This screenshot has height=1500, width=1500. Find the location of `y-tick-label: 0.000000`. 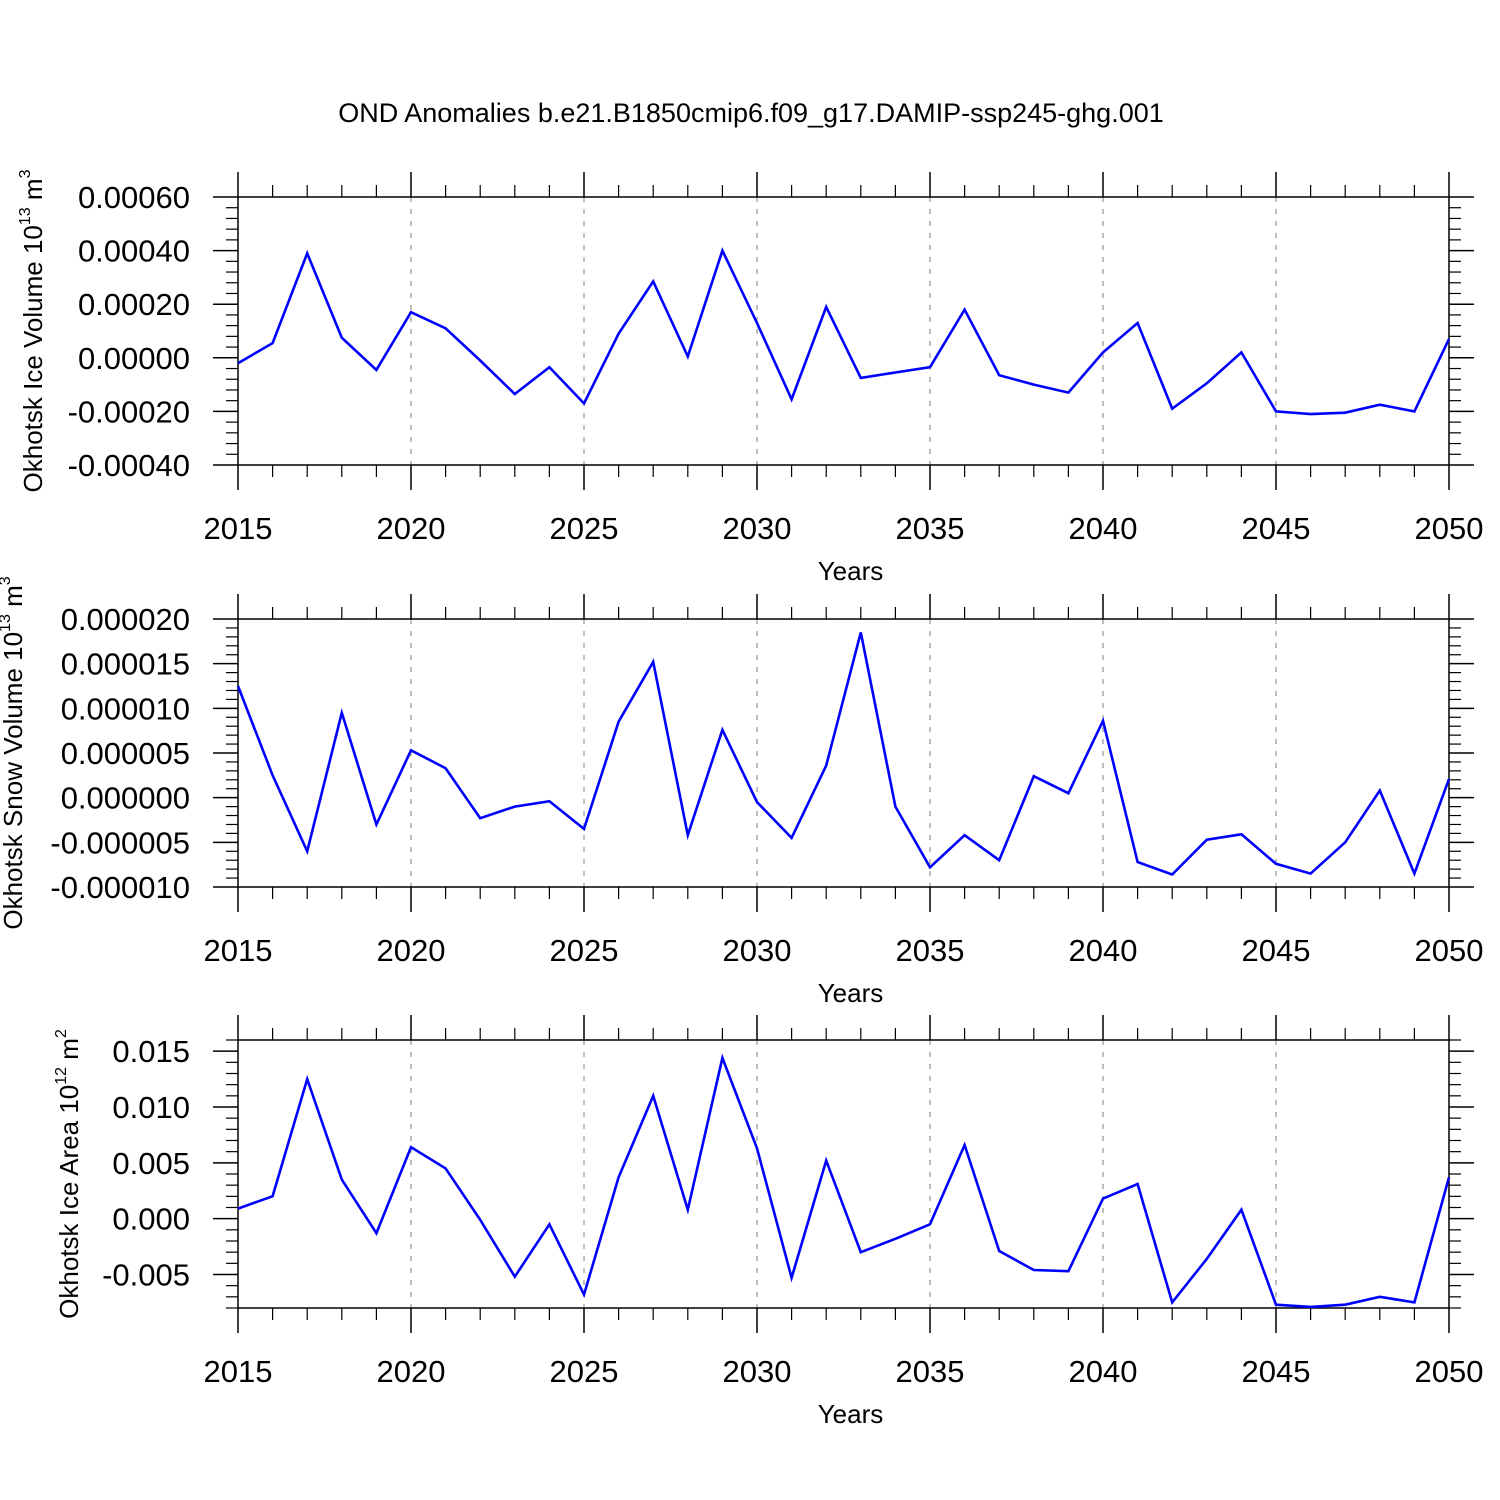

y-tick-label: 0.000000 is located at coordinates (125, 798).